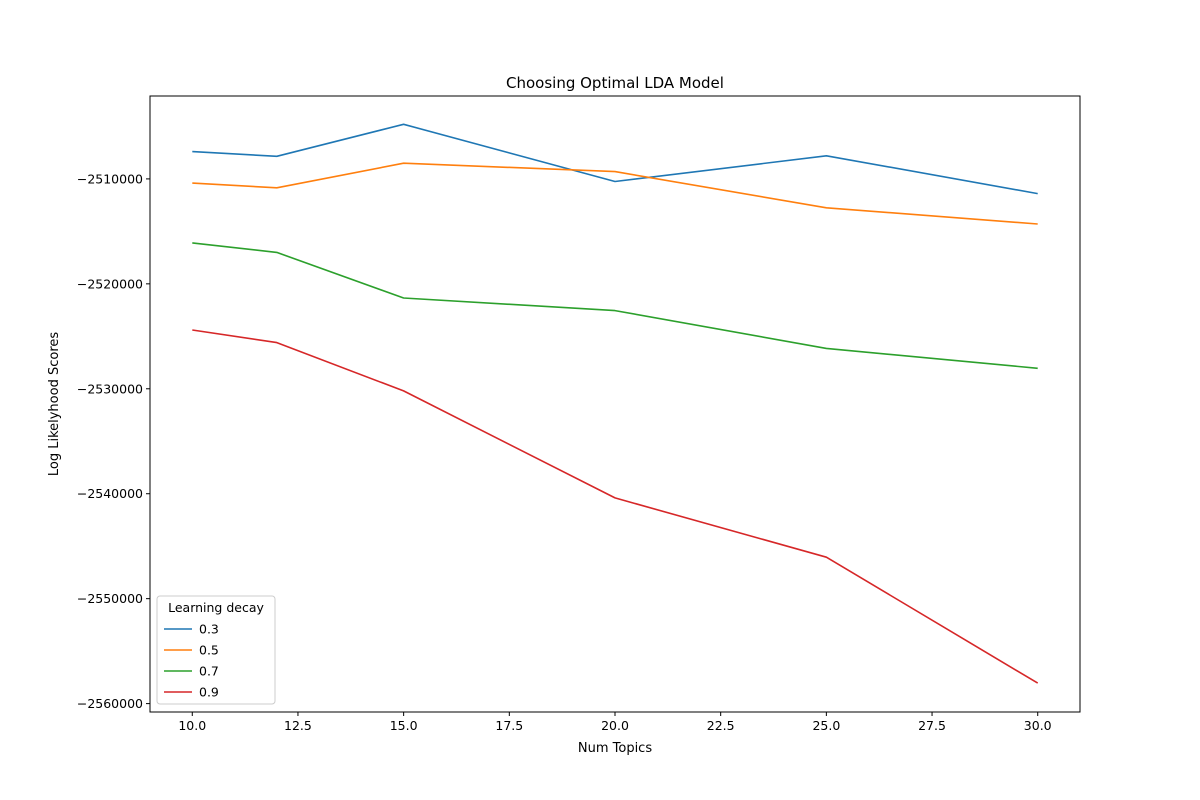 The height and width of the screenshot is (800, 1200). What do you see at coordinates (216, 607) in the screenshot?
I see `legend-title: Learning decay` at bounding box center [216, 607].